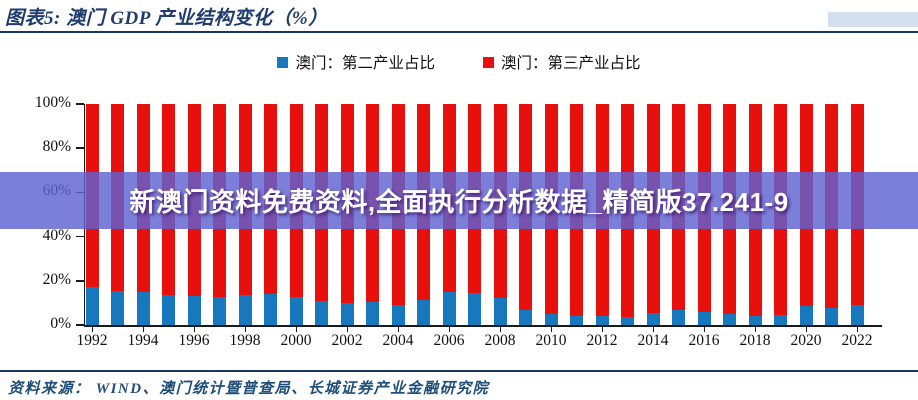 The height and width of the screenshot is (400, 918). What do you see at coordinates (296, 311) in the screenshot?
I see `secondary-industry-bar-2000` at bounding box center [296, 311].